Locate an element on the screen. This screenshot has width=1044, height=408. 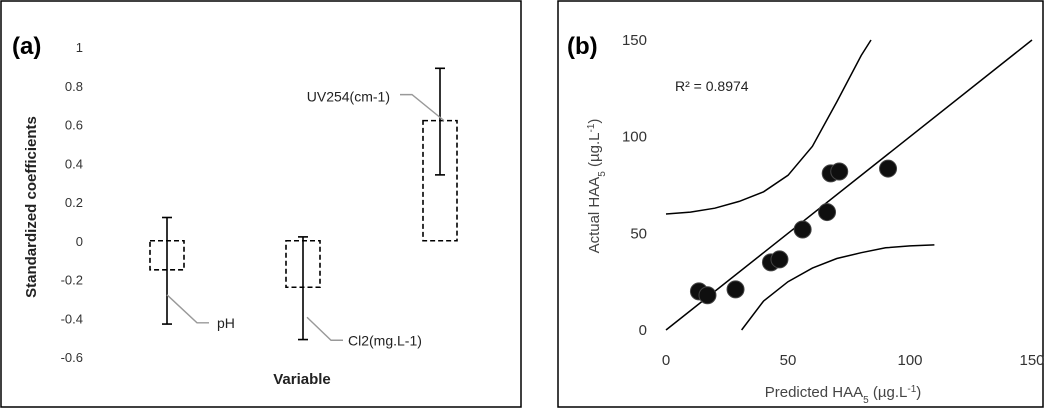
x-axis-title-b: Predicted HAA5 (µg.L-1) is located at coordinates (843, 395).